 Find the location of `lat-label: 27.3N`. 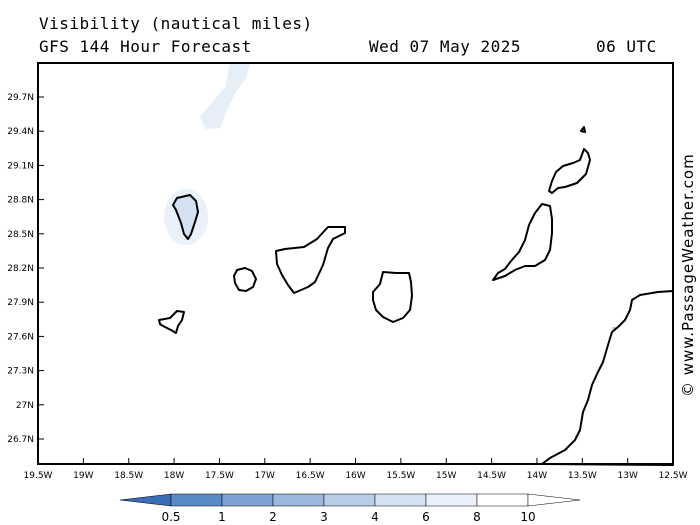

lat-label: 27.3N is located at coordinates (20, 372).